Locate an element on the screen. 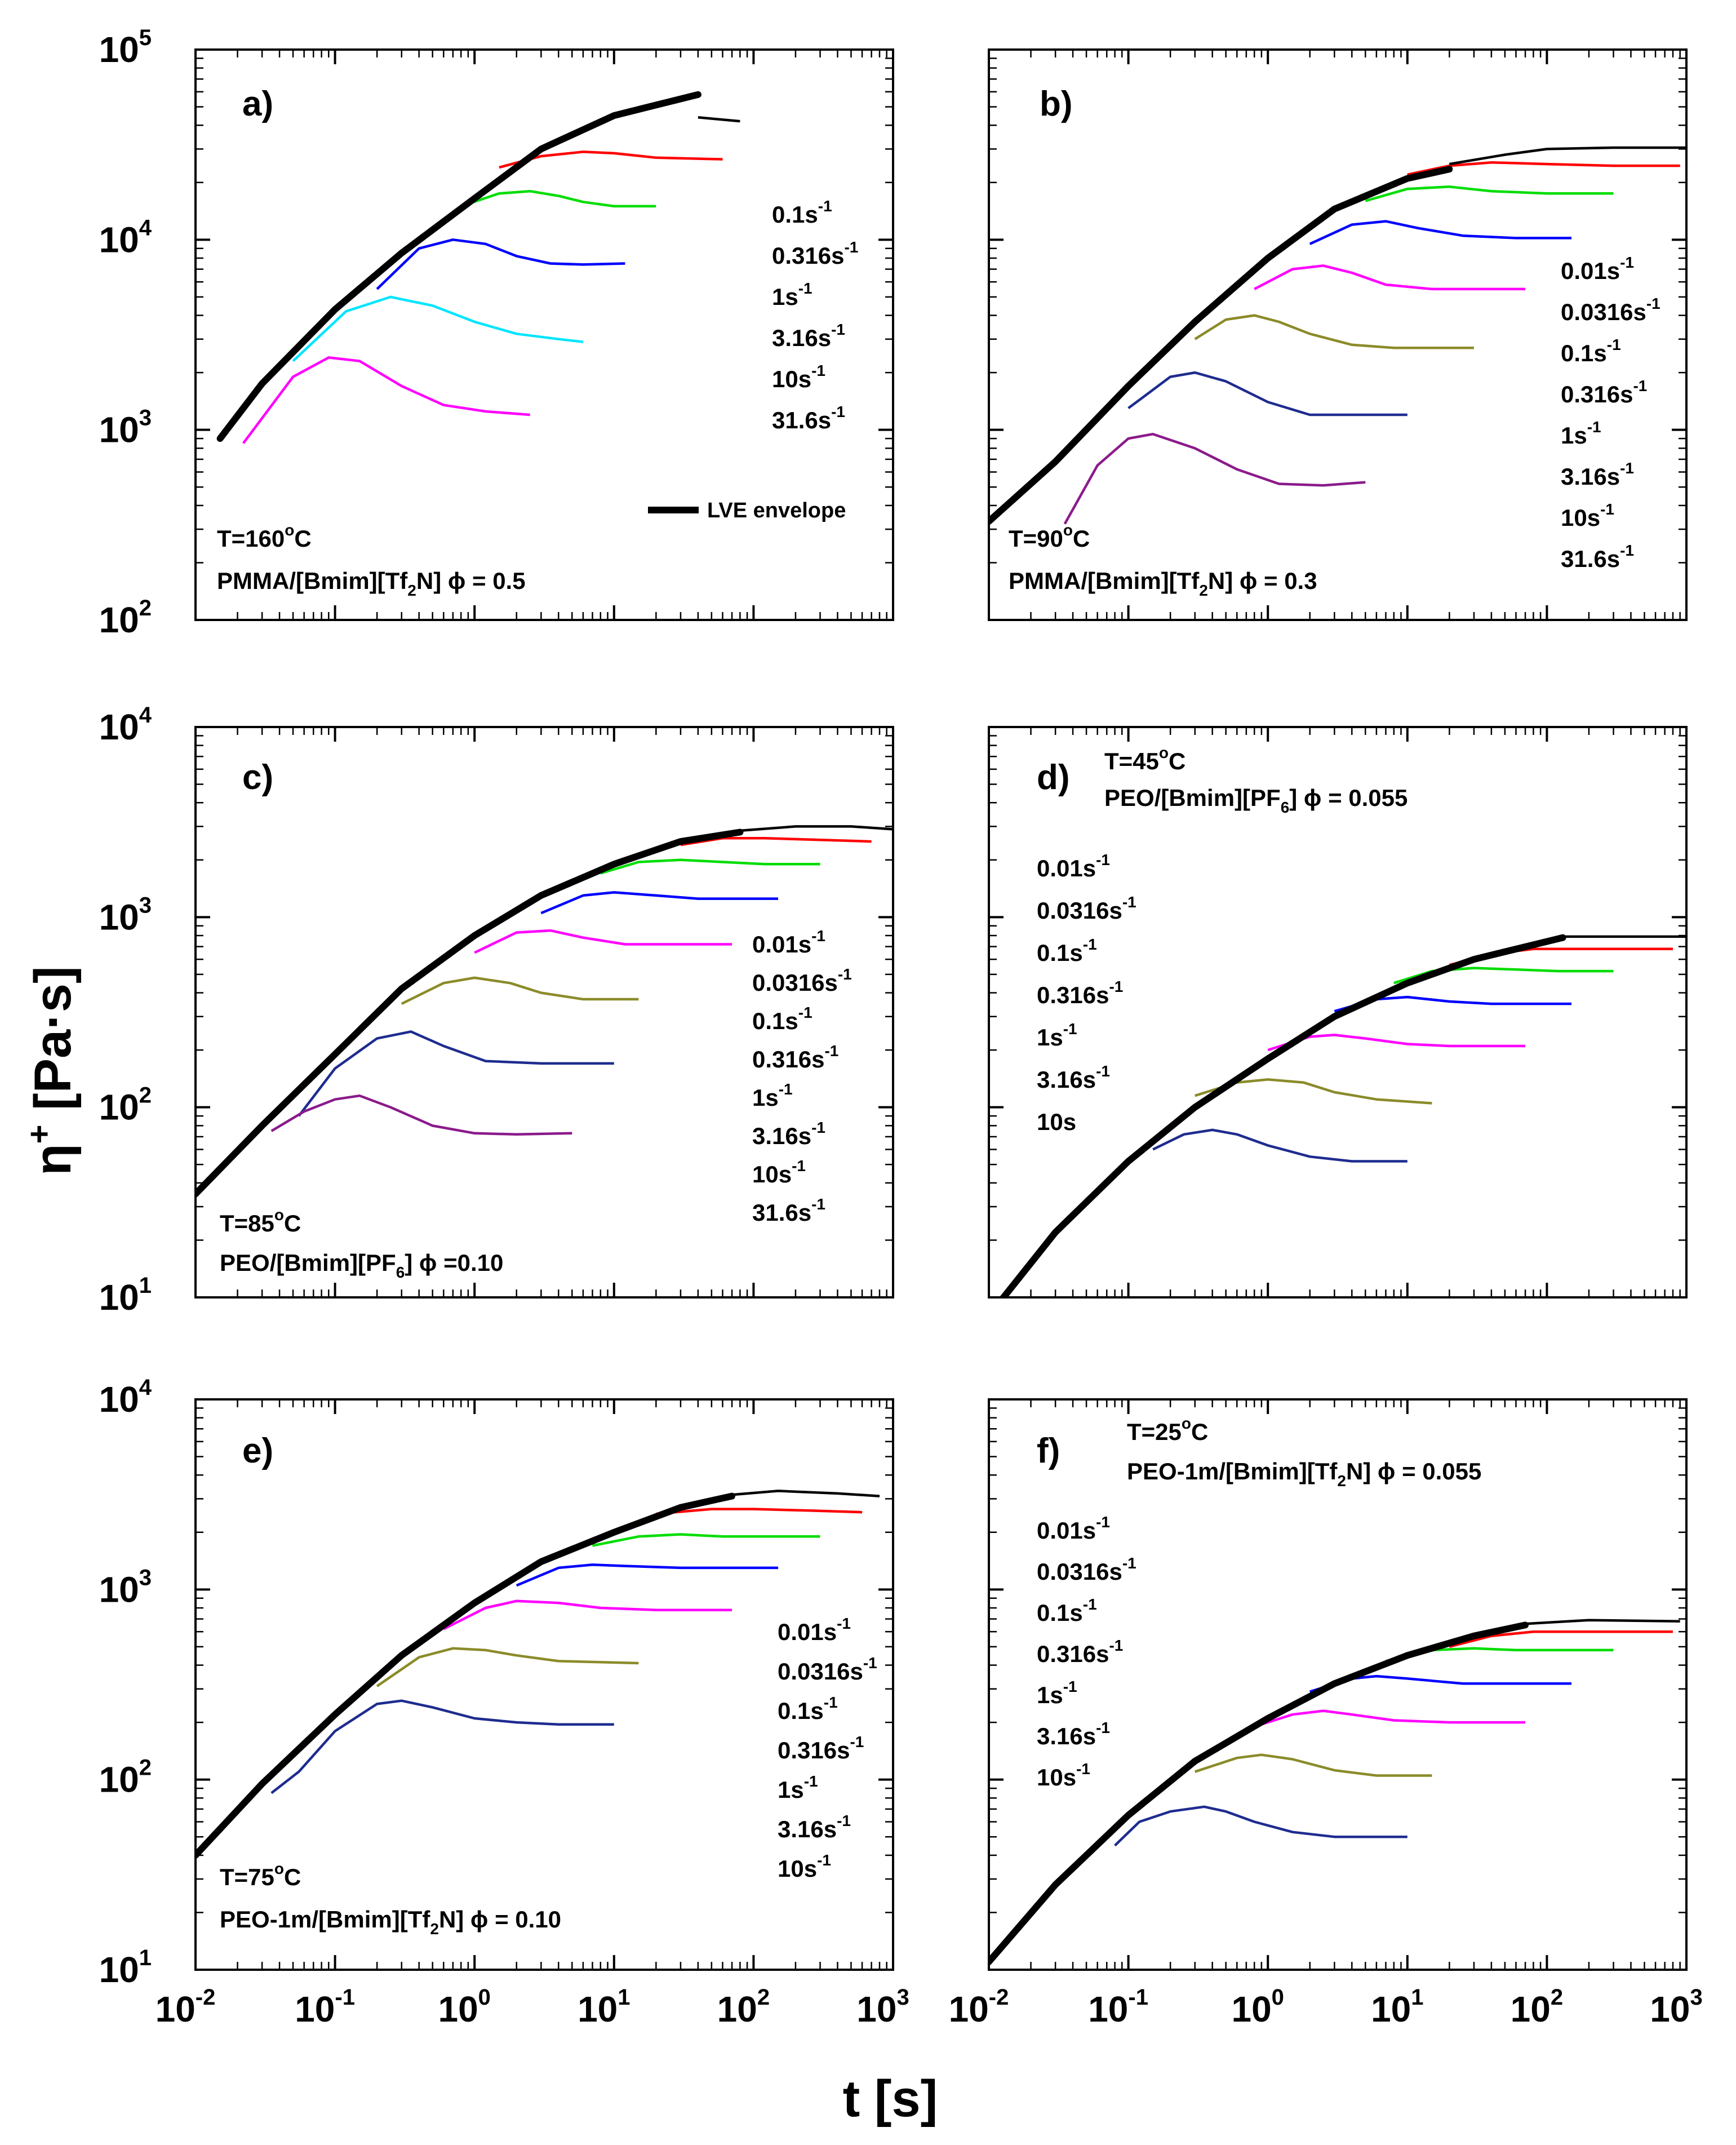 The height and width of the screenshot is (2145, 1736). y-tick-label: 10³ is located at coordinates (125, 915).